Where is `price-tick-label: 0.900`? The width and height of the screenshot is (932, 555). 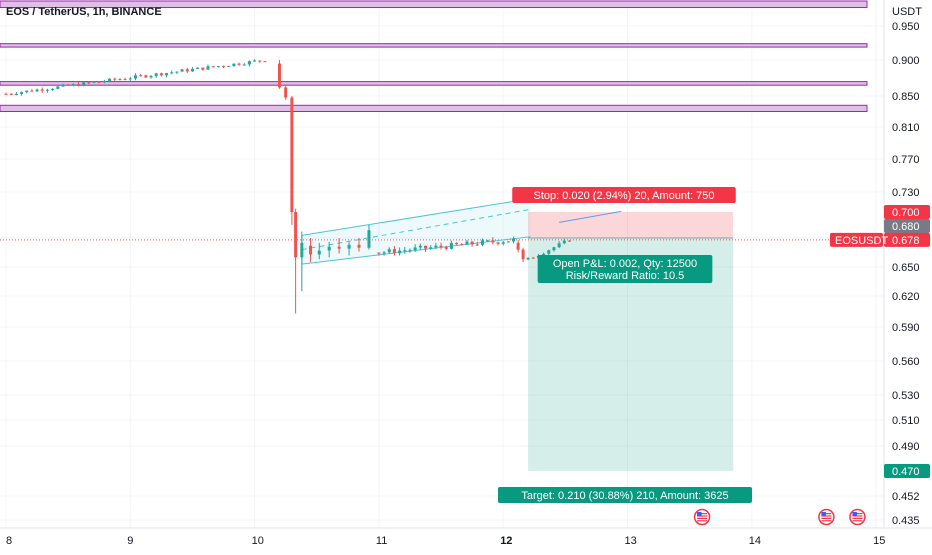 price-tick-label: 0.900 is located at coordinates (906, 61).